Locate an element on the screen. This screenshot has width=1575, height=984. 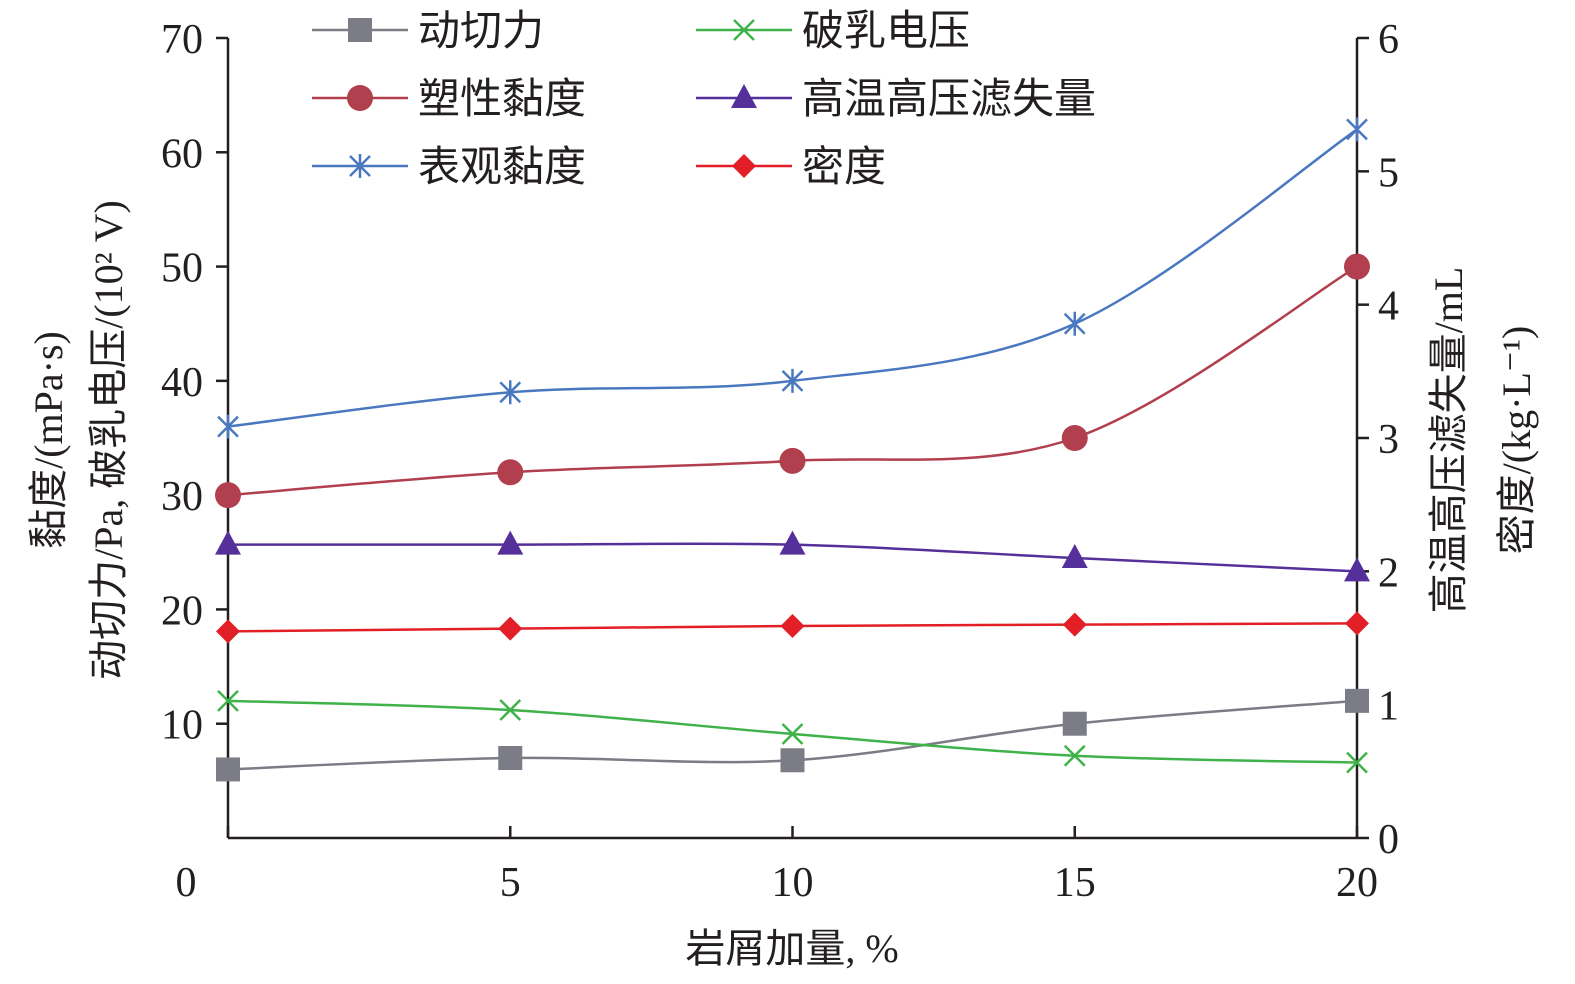
x-tick-label: 20 is located at coordinates (1357, 883).